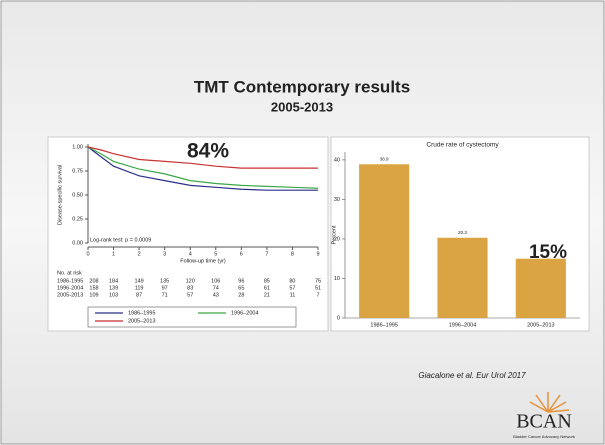 Image resolution: width=605 pixels, height=445 pixels. Describe the element at coordinates (216, 288) in the screenshot. I see `risk-cell: 74` at that location.